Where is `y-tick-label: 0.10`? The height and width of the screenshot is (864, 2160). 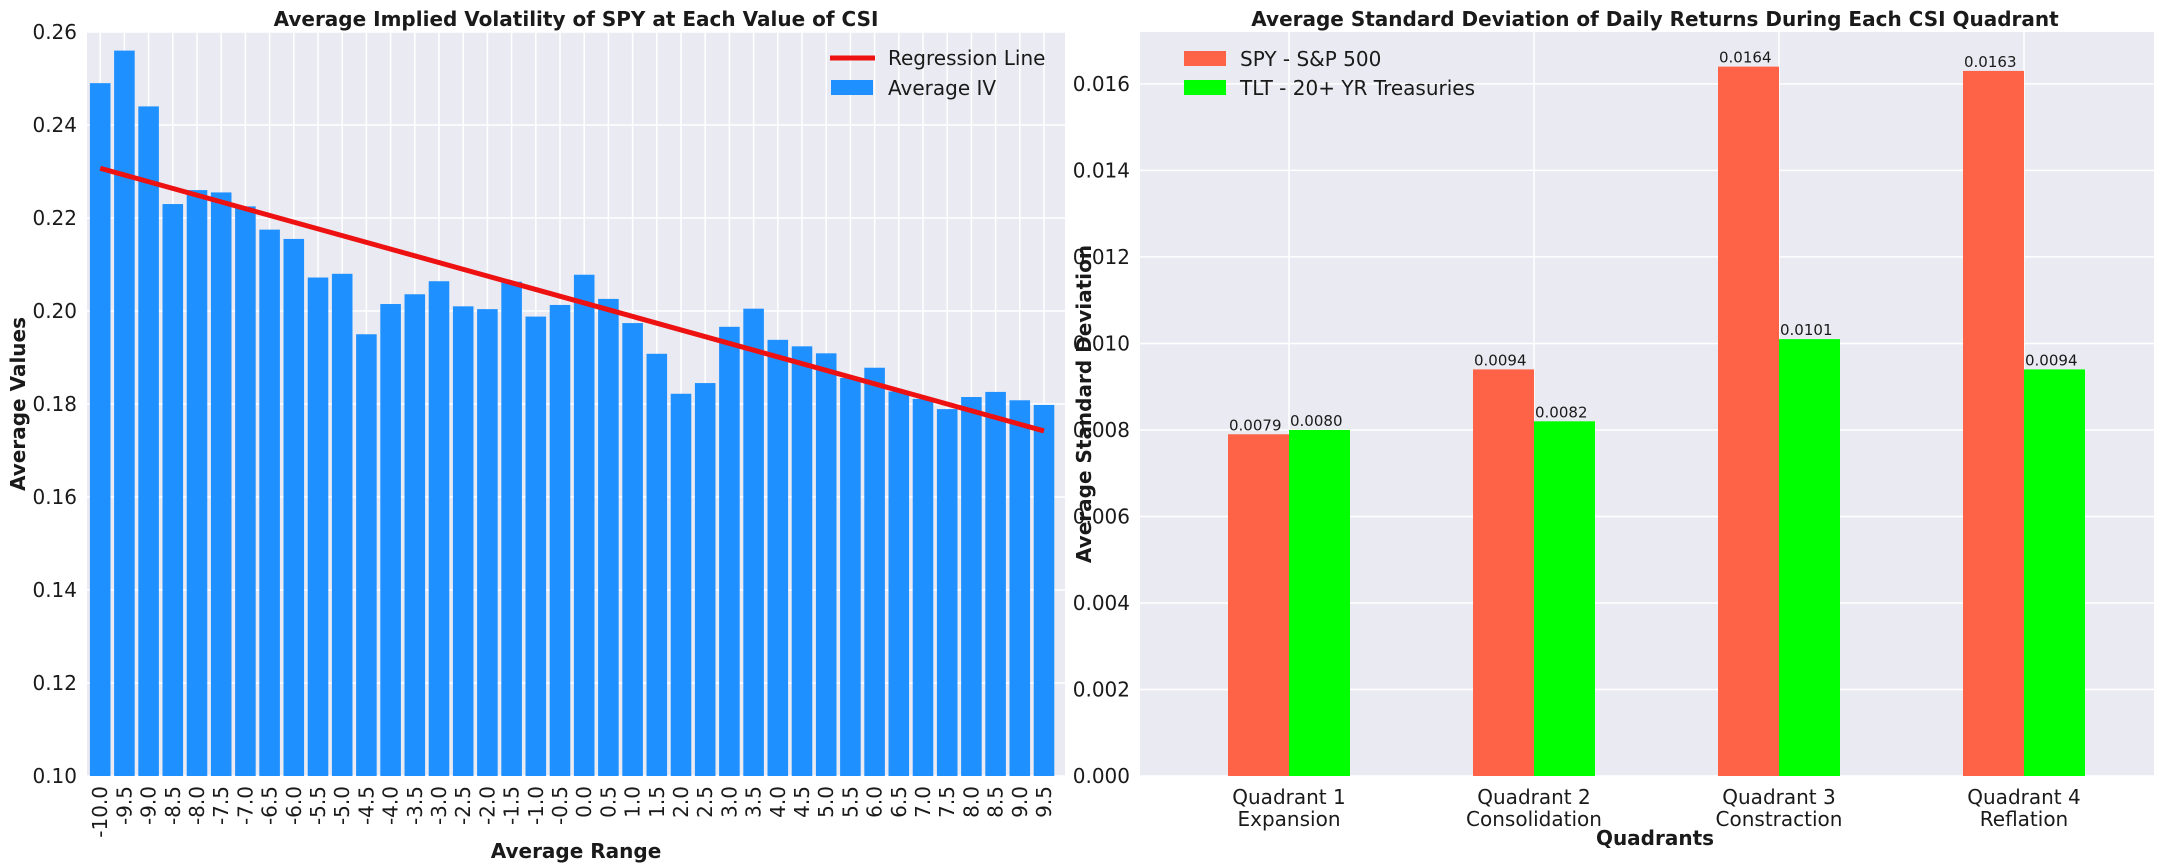 y-tick-label: 0.10 is located at coordinates (54, 776).